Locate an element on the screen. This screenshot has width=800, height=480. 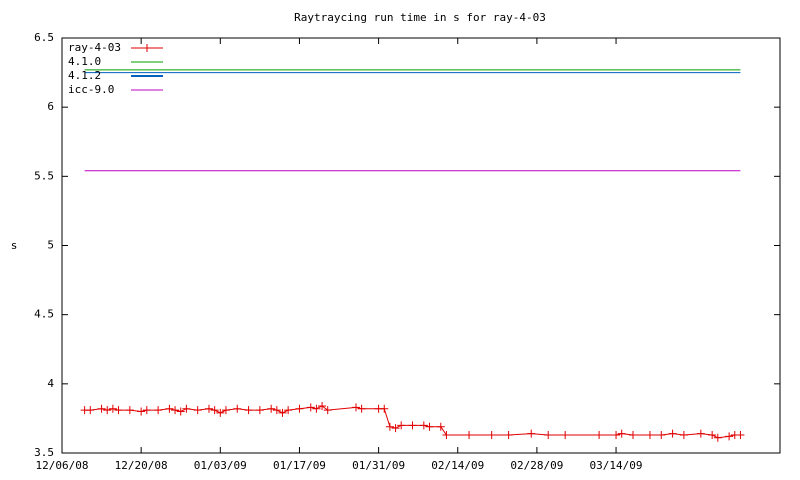
y-tick-label: 6 is located at coordinates (50, 106).